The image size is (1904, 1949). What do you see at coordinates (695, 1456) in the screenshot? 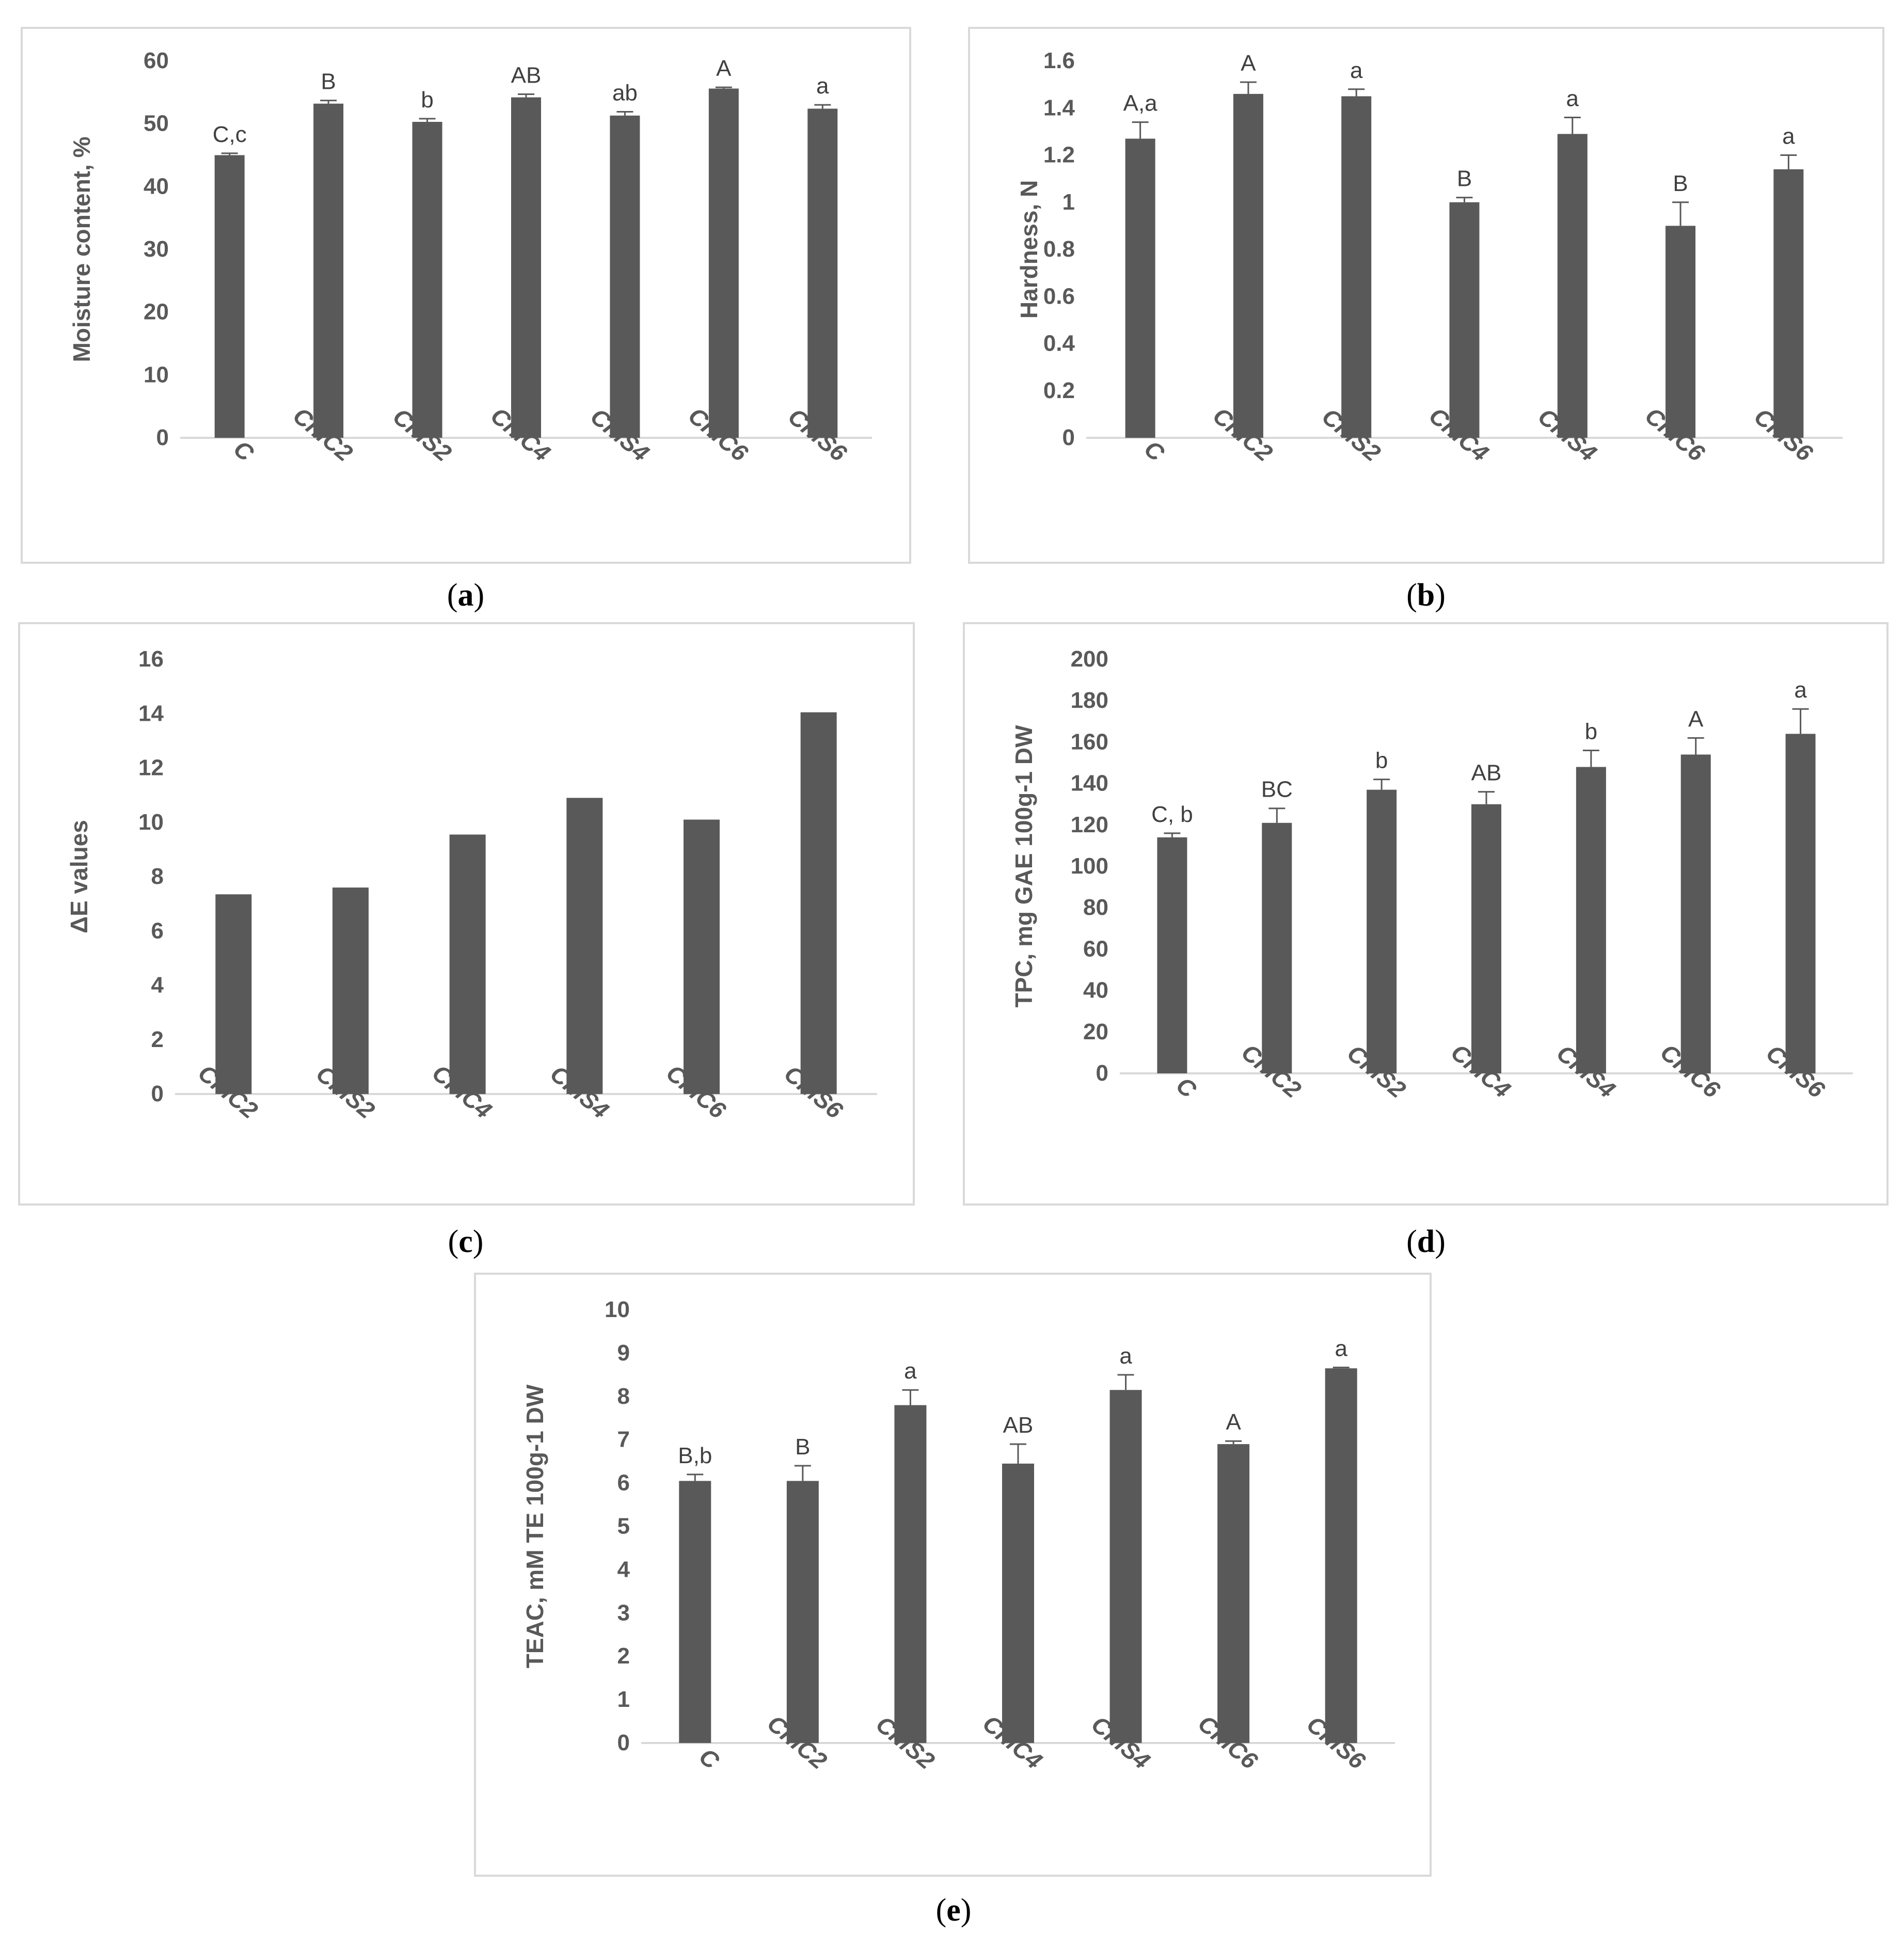
I see `significance-label: B,b` at bounding box center [695, 1456].